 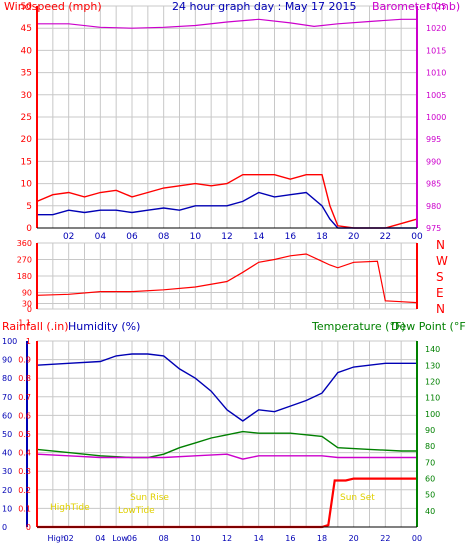 I want to click on windspeed-tick-label: 25, so click(x=26, y=118).